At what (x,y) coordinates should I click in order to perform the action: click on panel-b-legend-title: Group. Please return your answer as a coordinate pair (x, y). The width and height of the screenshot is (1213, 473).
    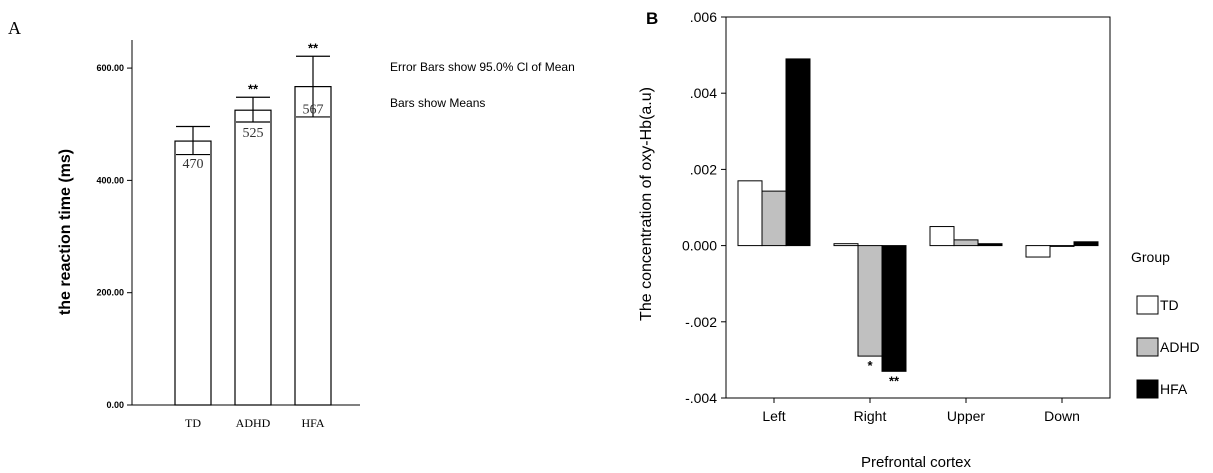
    Looking at the image, I should click on (1150, 257).